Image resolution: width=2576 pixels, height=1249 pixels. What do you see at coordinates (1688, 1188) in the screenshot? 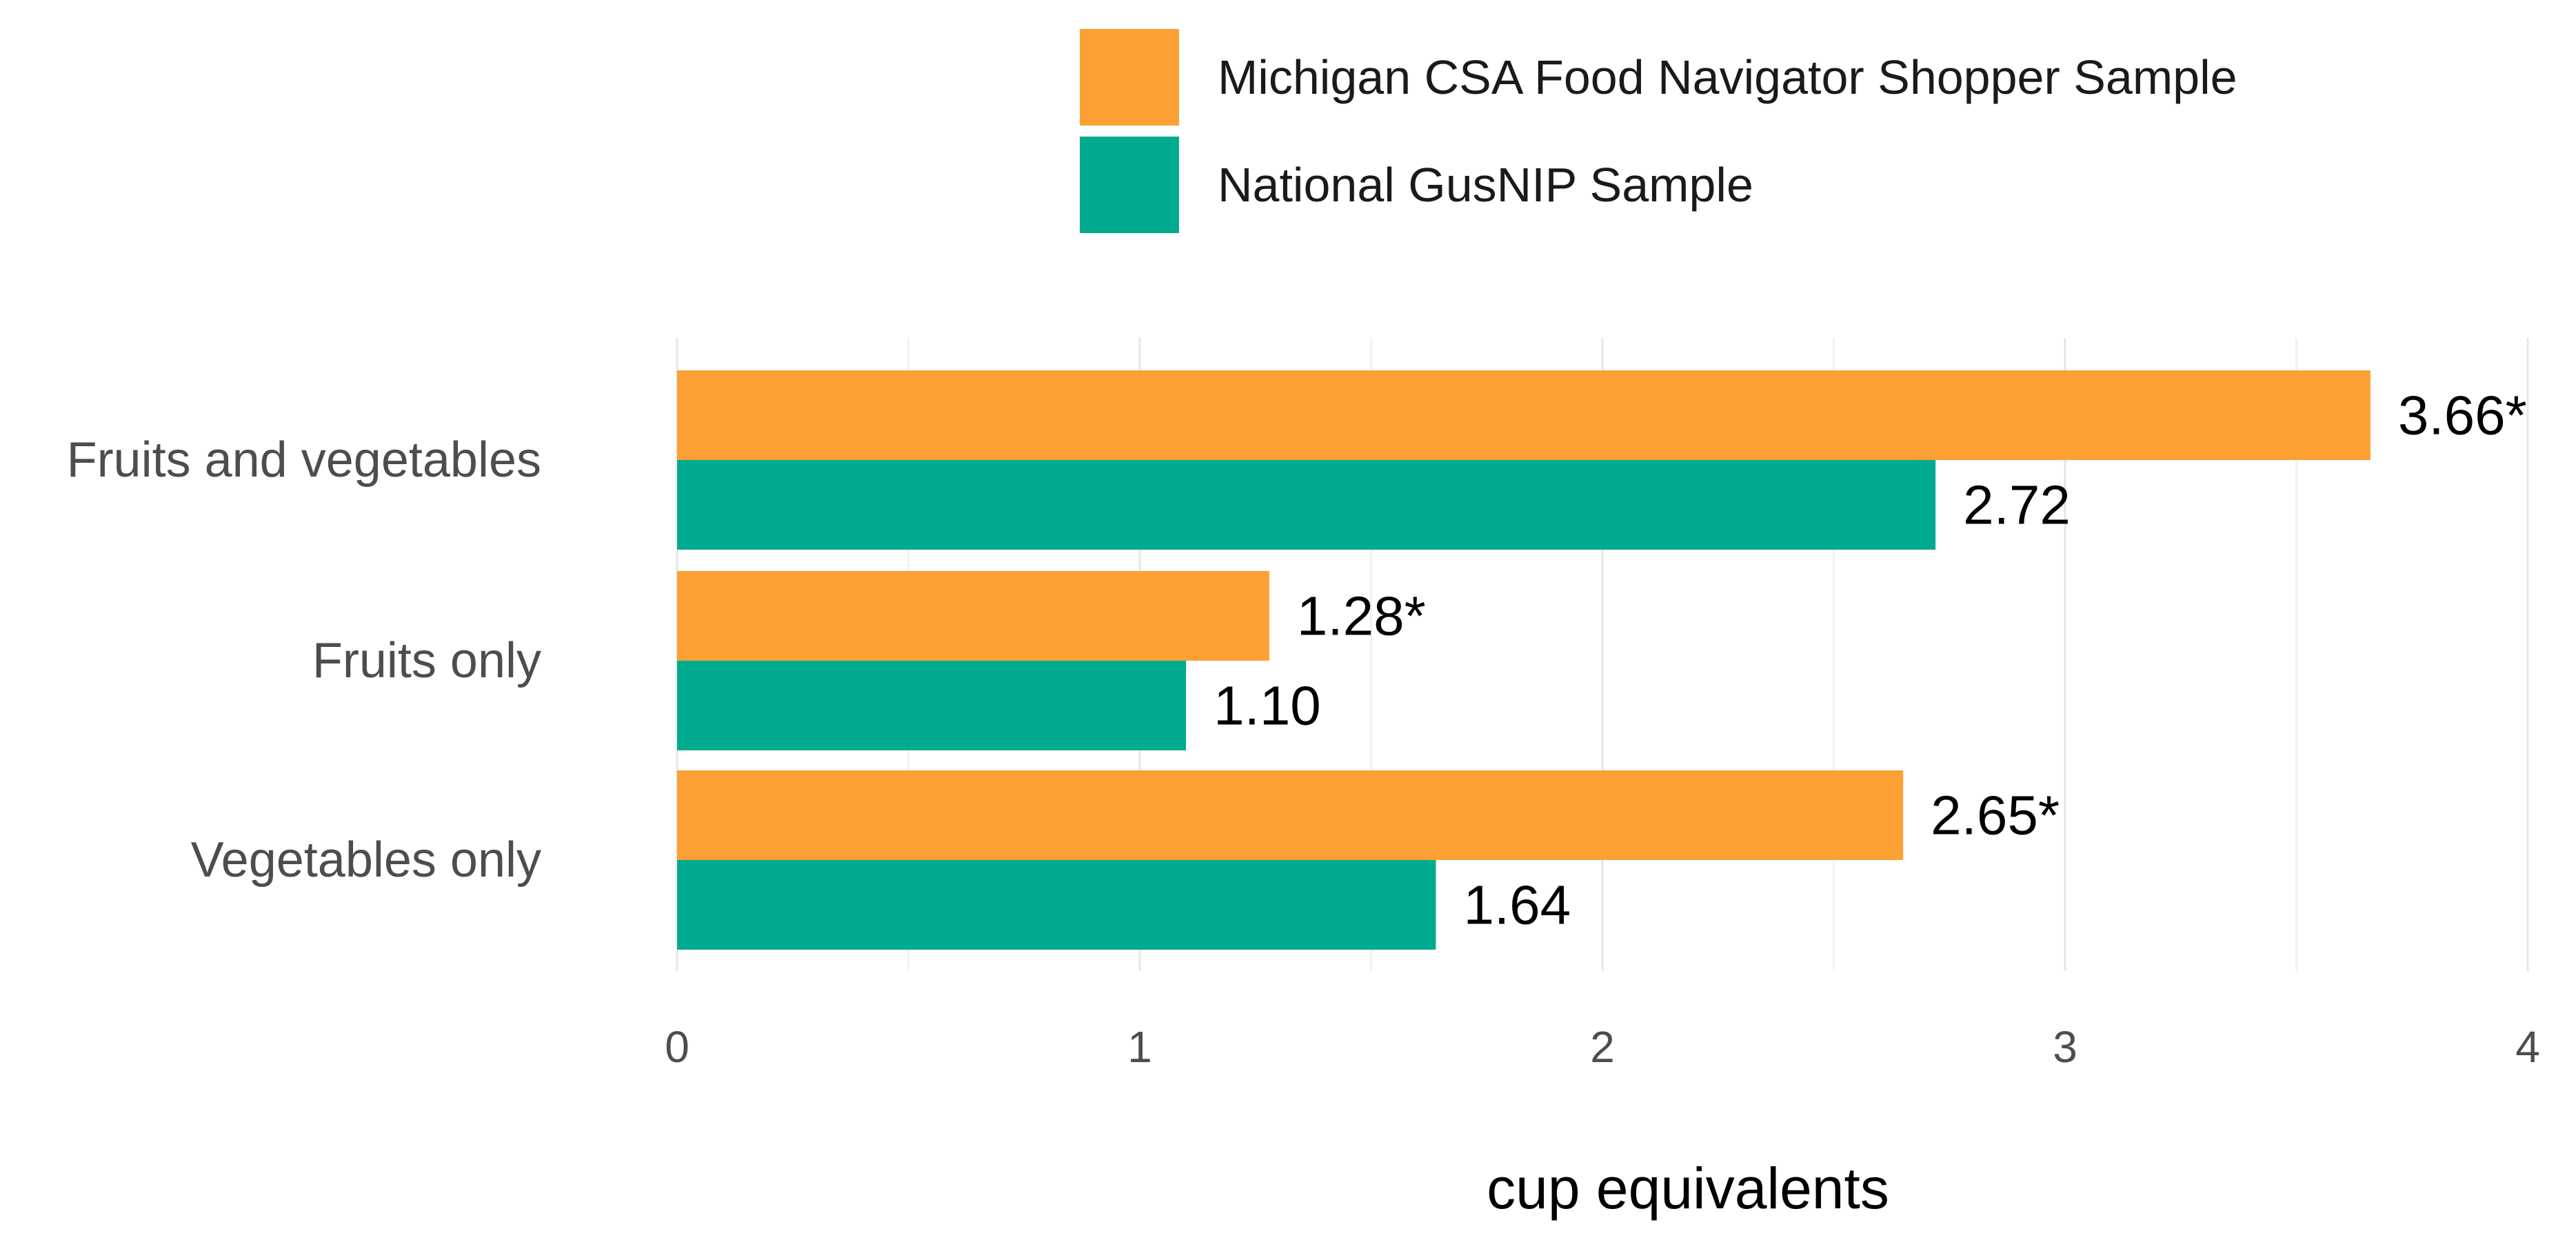
I see `x-axis-title: cup equivalents` at bounding box center [1688, 1188].